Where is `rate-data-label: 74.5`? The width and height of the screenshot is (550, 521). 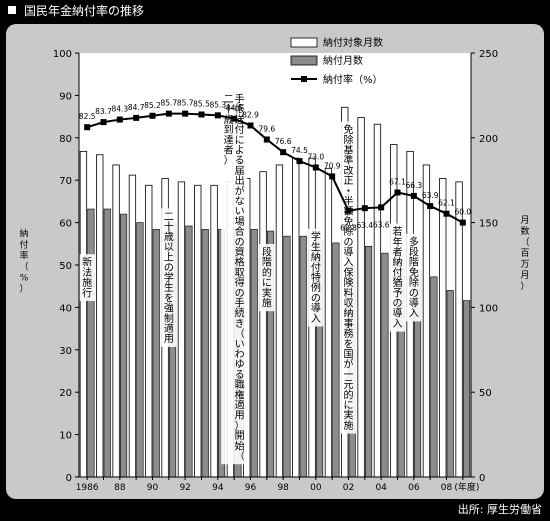 rate-data-label: 74.5 is located at coordinates (299, 150).